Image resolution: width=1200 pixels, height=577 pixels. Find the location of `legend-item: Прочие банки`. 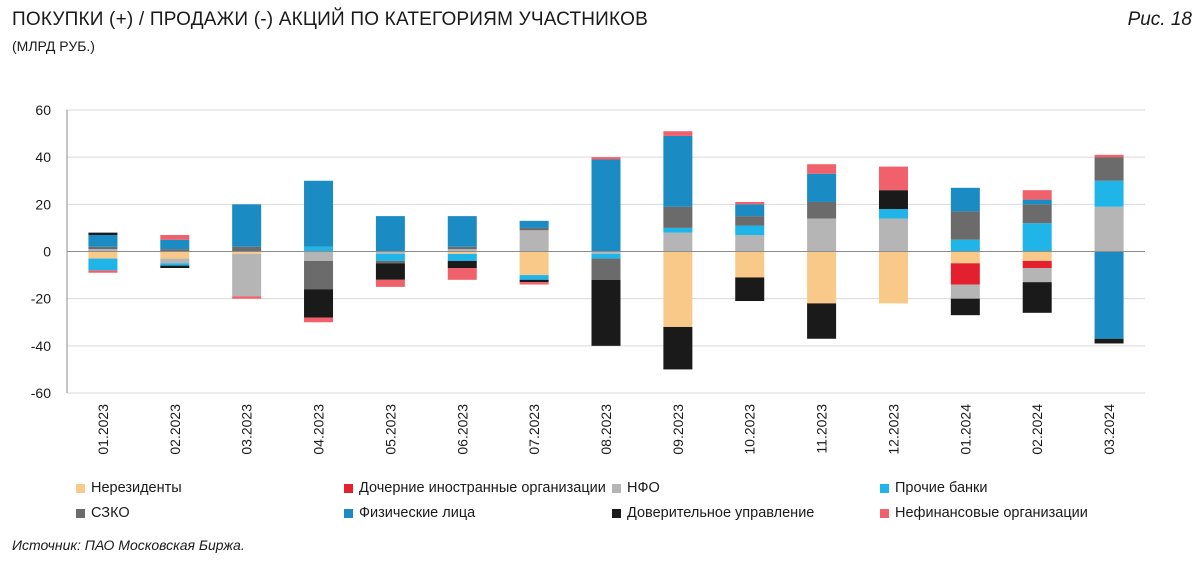

legend-item: Прочие банки is located at coordinates (933, 488).